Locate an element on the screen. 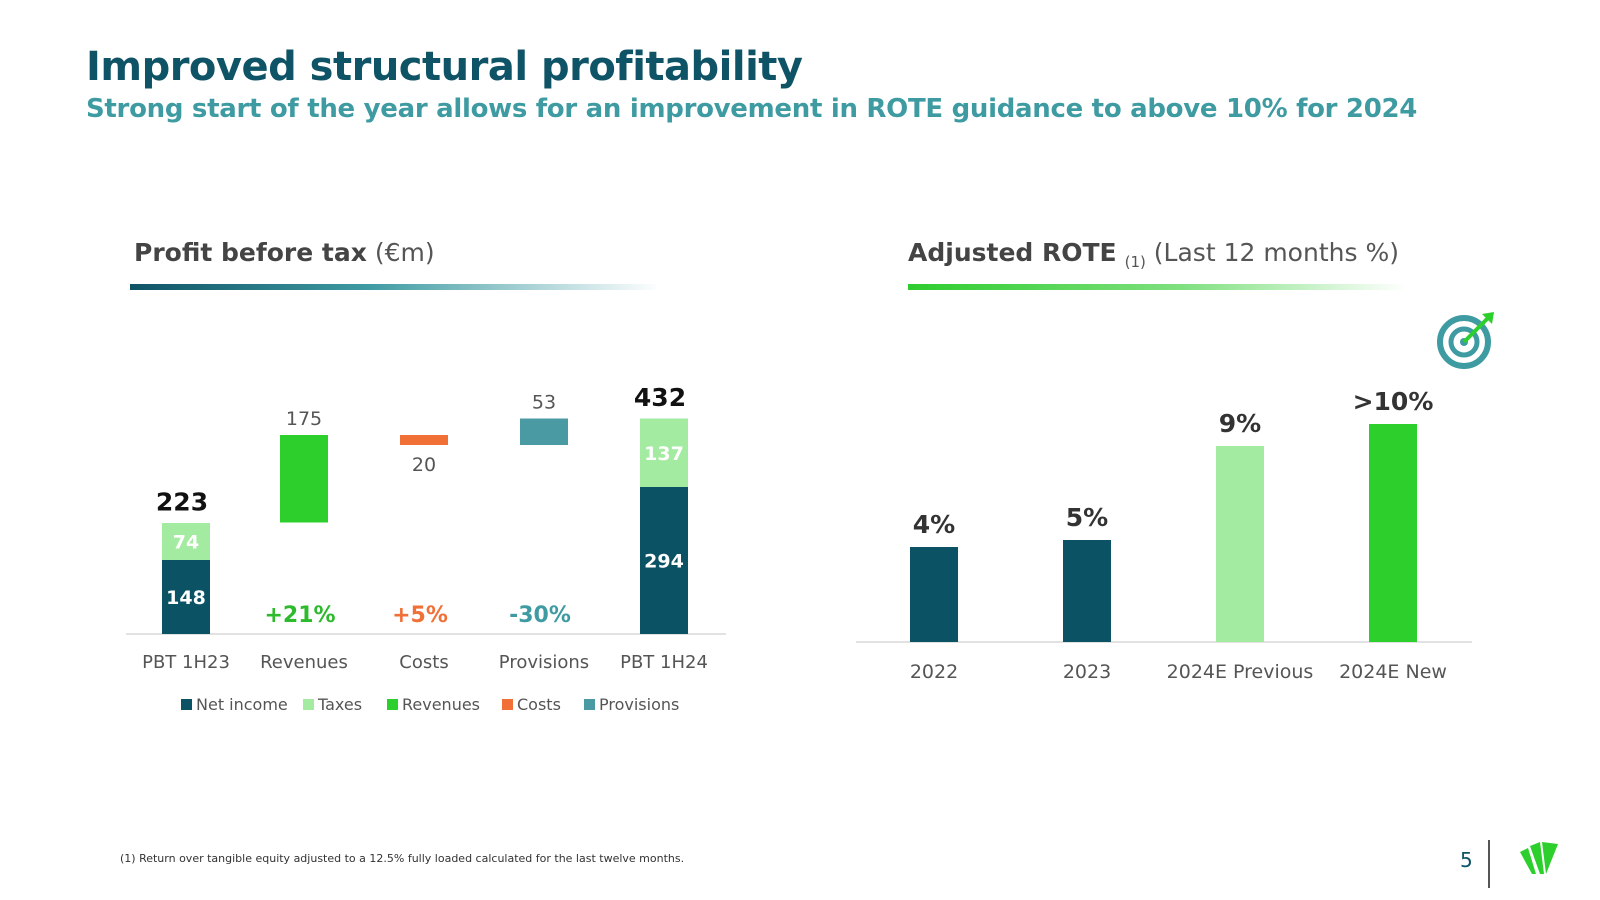  segment-label-taxes: 74 is located at coordinates (186, 543).